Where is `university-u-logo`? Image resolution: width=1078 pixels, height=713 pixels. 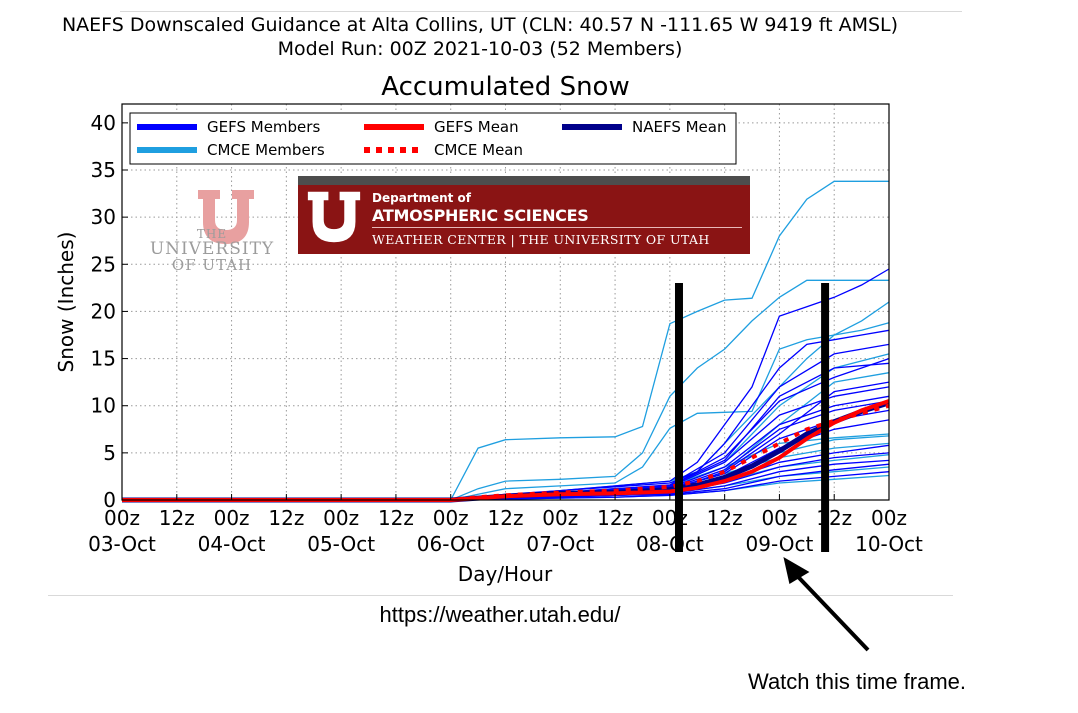
university-u-logo is located at coordinates (226, 217).